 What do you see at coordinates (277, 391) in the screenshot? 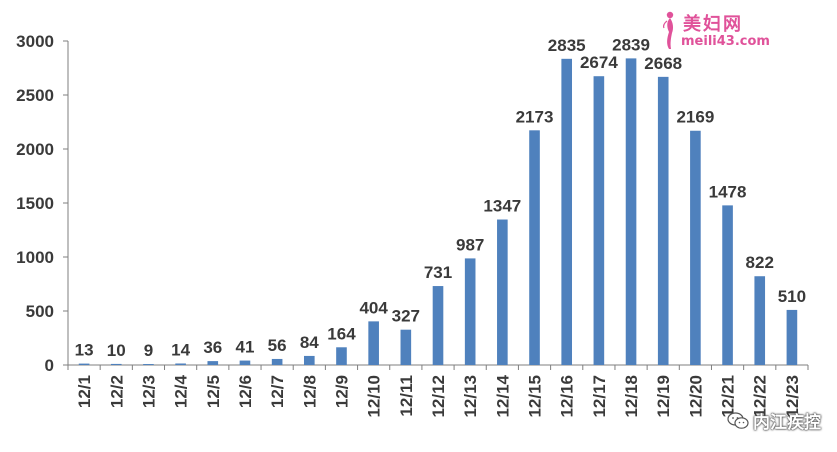
I see `x-tick-label: 12/7` at bounding box center [277, 391].